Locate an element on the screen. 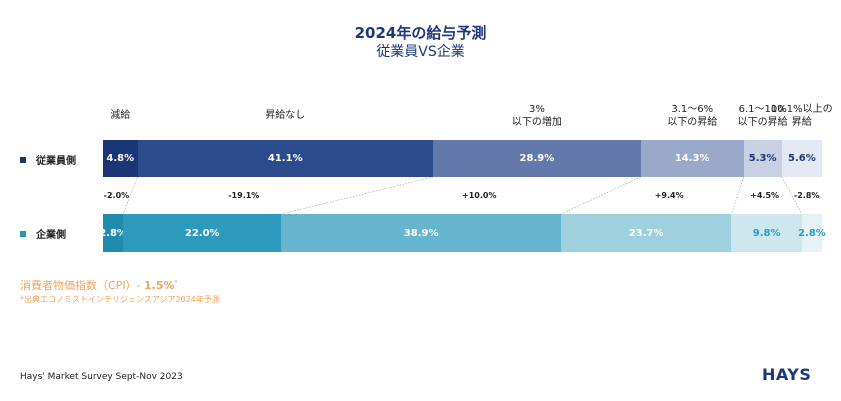 Image resolution: width=841 pixels, height=401 pixels. bar-segment-employee-4: 5.3% is located at coordinates (762, 158).